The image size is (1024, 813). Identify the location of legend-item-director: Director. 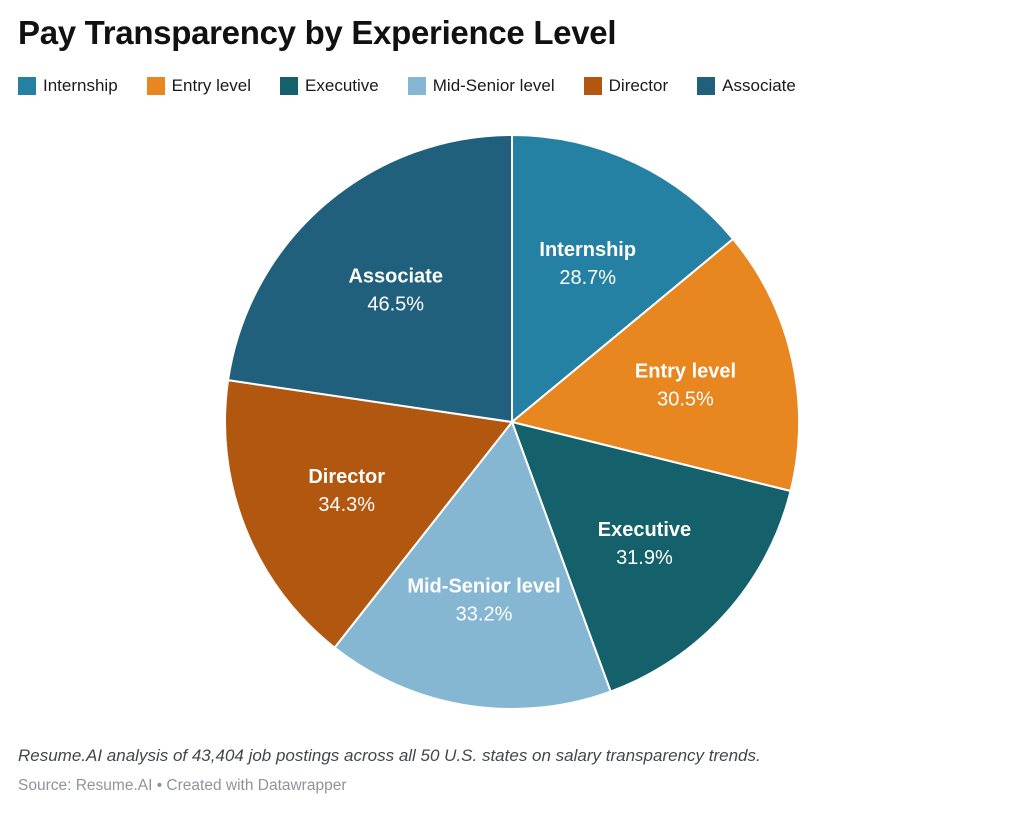
(626, 86).